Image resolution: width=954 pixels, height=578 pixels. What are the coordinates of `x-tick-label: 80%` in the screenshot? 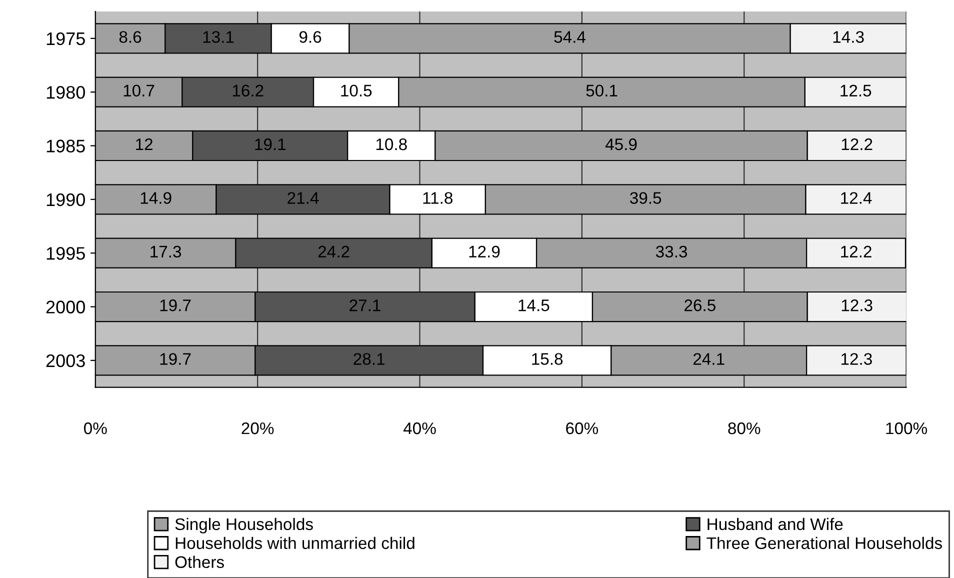 It's located at (744, 428).